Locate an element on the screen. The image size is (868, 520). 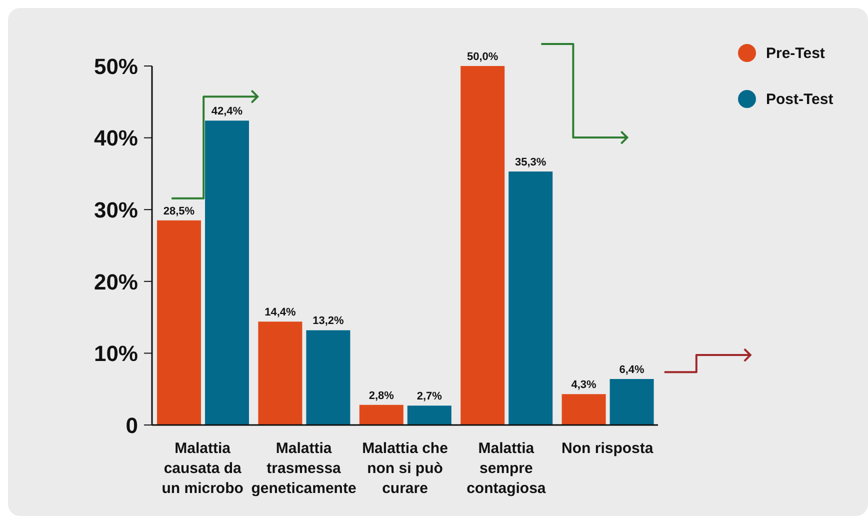
y-tick-label: 30% is located at coordinates (116, 210).